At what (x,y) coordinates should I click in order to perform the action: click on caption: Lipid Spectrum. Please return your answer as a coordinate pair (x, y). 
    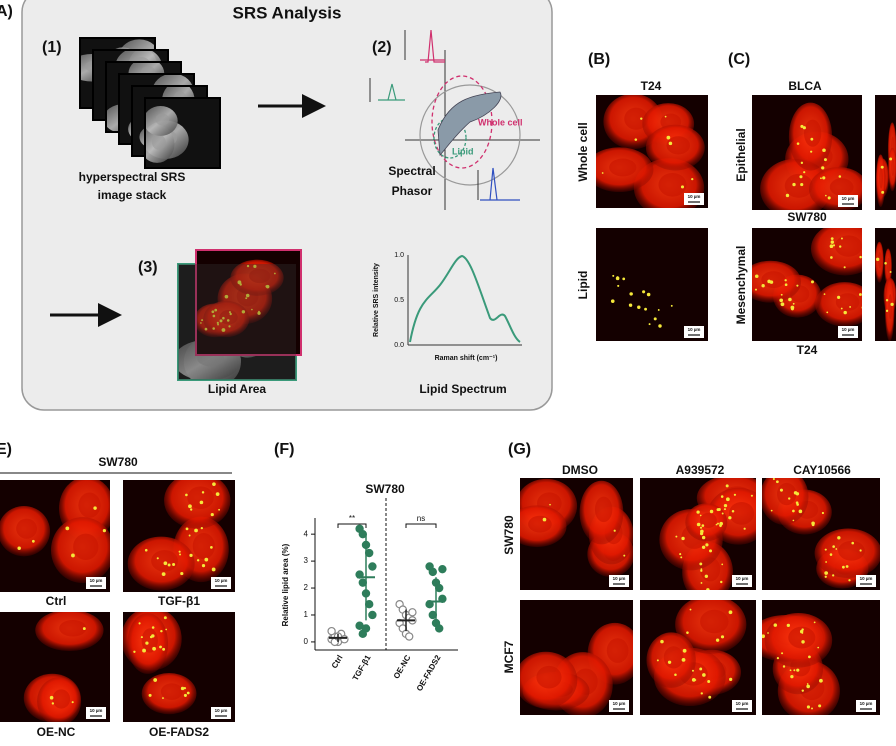
    Looking at the image, I should click on (462, 389).